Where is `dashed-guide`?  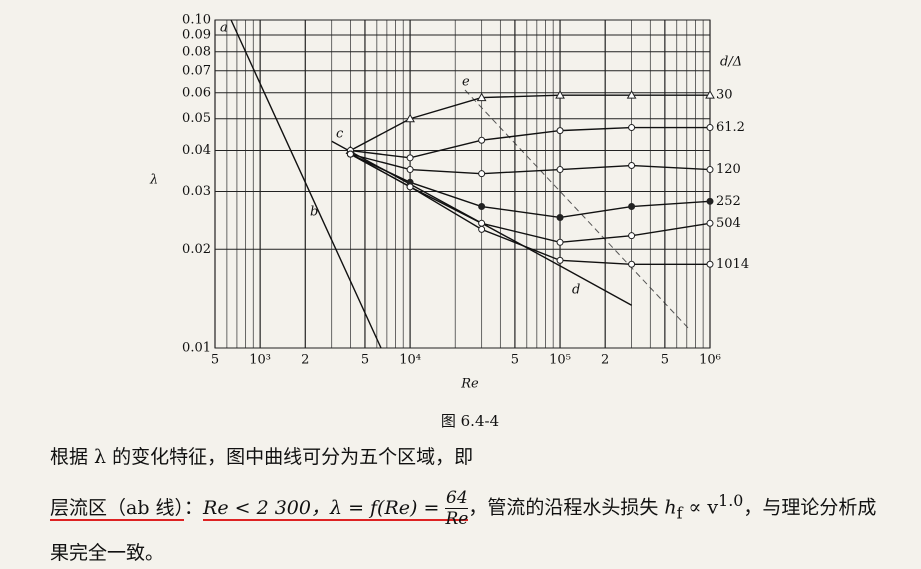 dashed-guide is located at coordinates (577, 210).